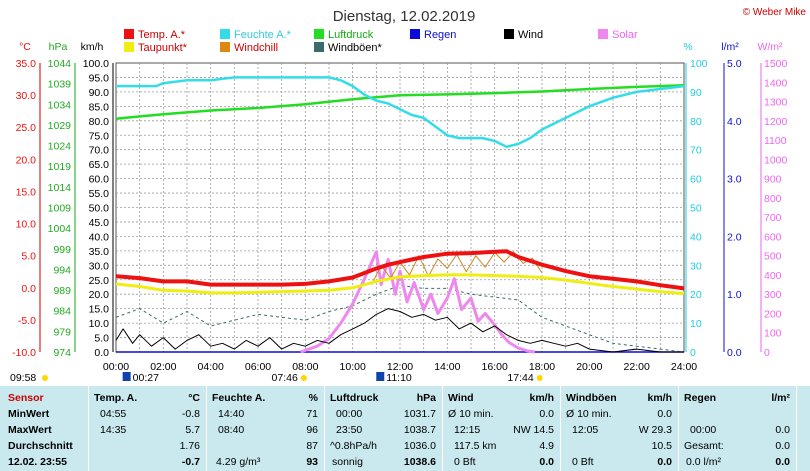 The image size is (810, 471). Describe the element at coordinates (60, 64) in the screenshot. I see `pressure-tick-label: 1044` at that location.